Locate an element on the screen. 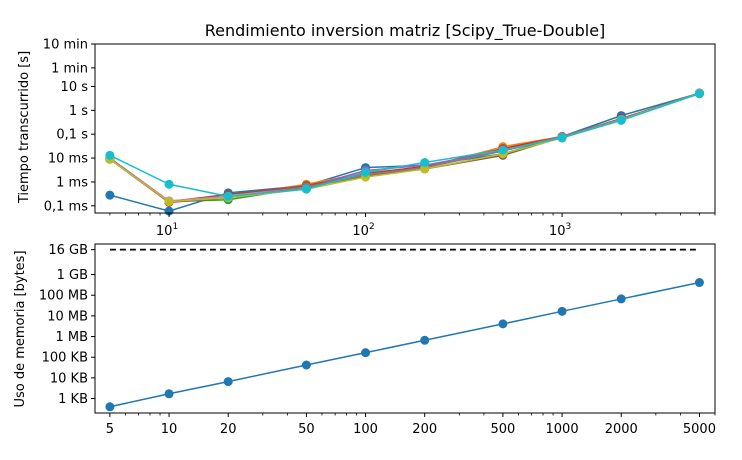  memory-y-tick-label: 10 KB is located at coordinates (69, 378).